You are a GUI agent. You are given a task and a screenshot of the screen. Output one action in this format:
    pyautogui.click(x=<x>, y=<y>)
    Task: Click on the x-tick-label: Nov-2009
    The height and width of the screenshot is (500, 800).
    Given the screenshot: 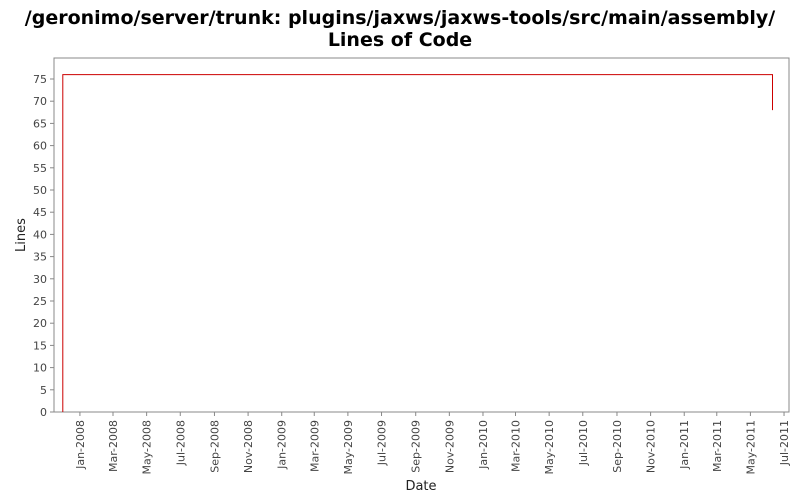 What is the action you would take?
    pyautogui.click(x=449, y=446)
    